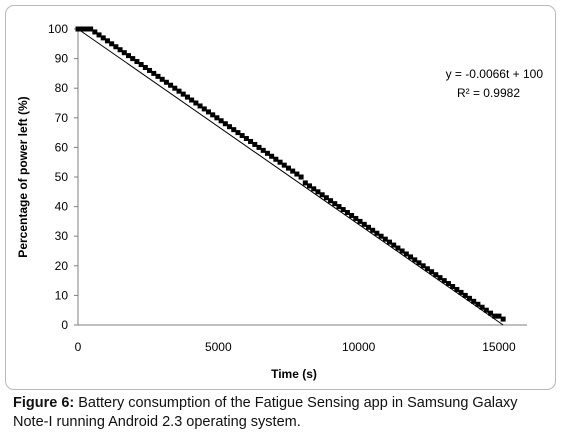 The height and width of the screenshot is (448, 561). Describe the element at coordinates (294, 374) in the screenshot. I see `x-axis-label: Time (s)` at that location.